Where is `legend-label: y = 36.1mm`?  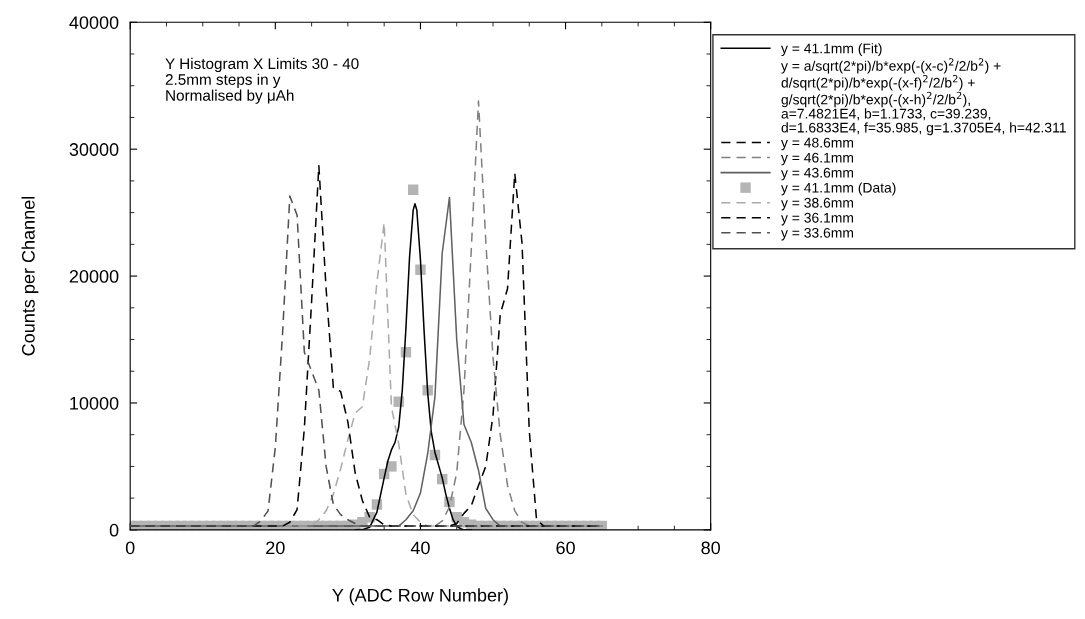
legend-label: y = 36.1mm is located at coordinates (817, 219).